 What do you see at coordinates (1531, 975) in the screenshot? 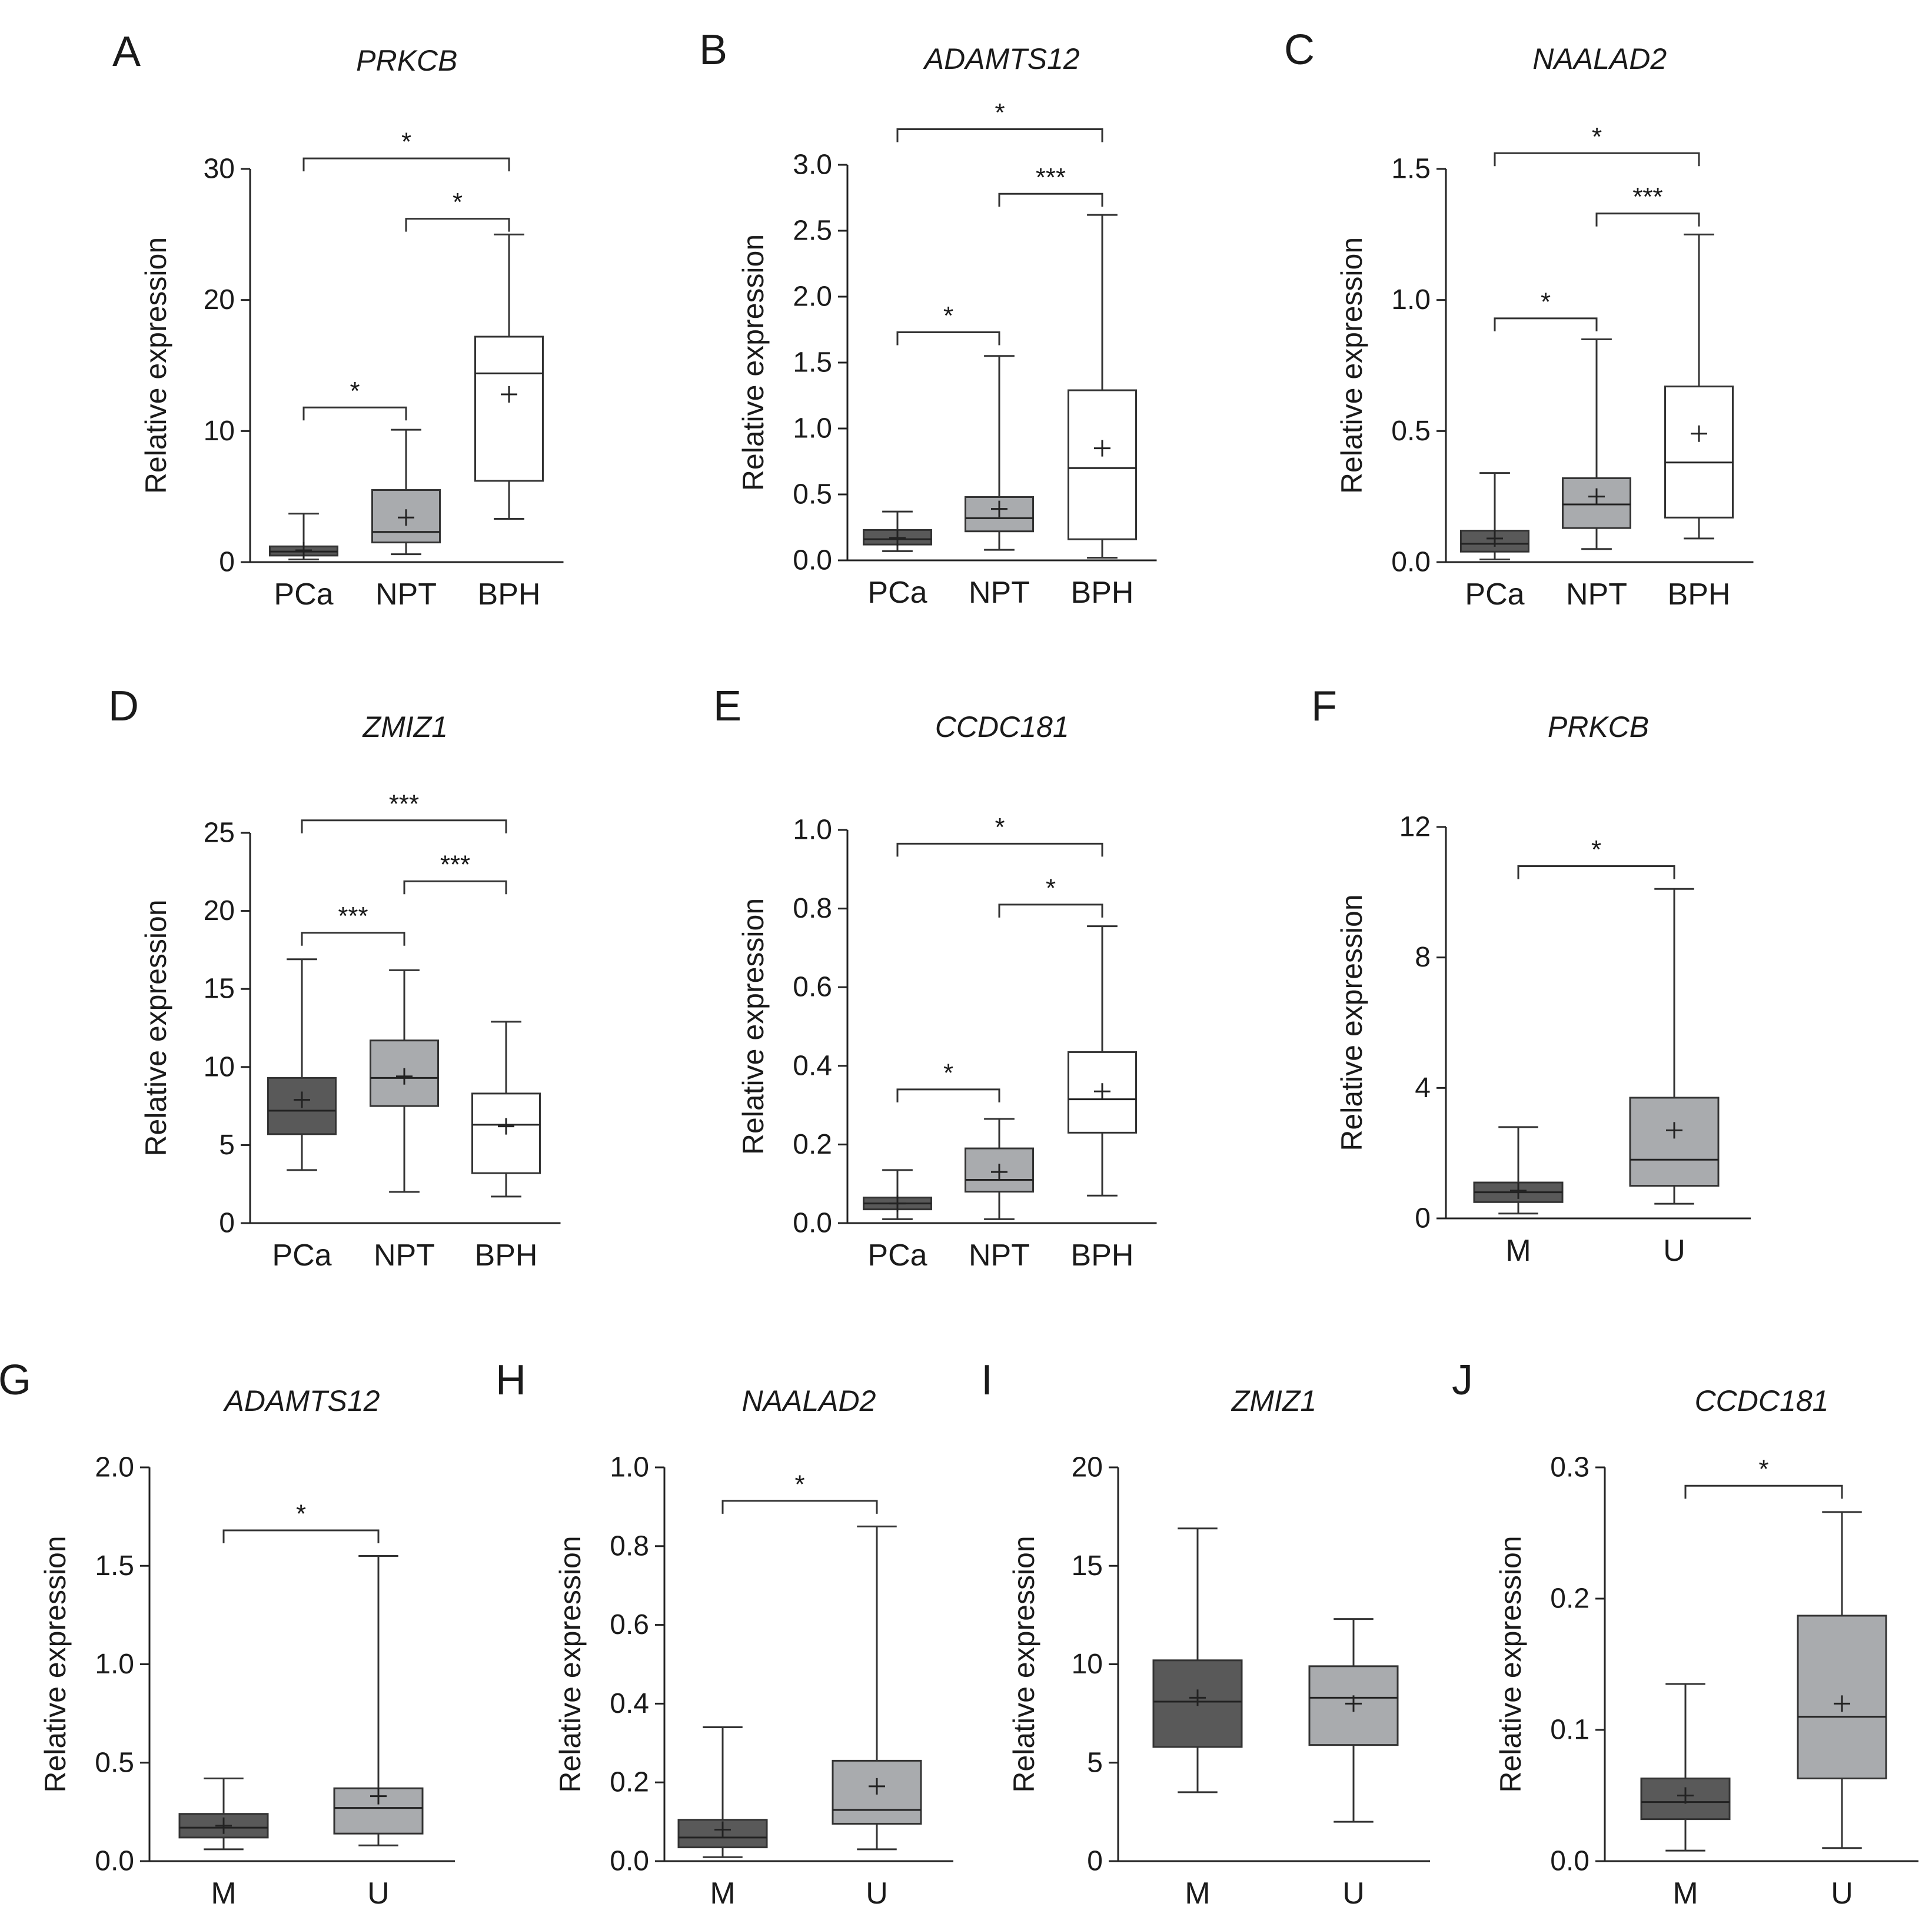
I see `panel-f: F PRKCB Relative expression 0 4 8 12 M U *` at bounding box center [1531, 975].